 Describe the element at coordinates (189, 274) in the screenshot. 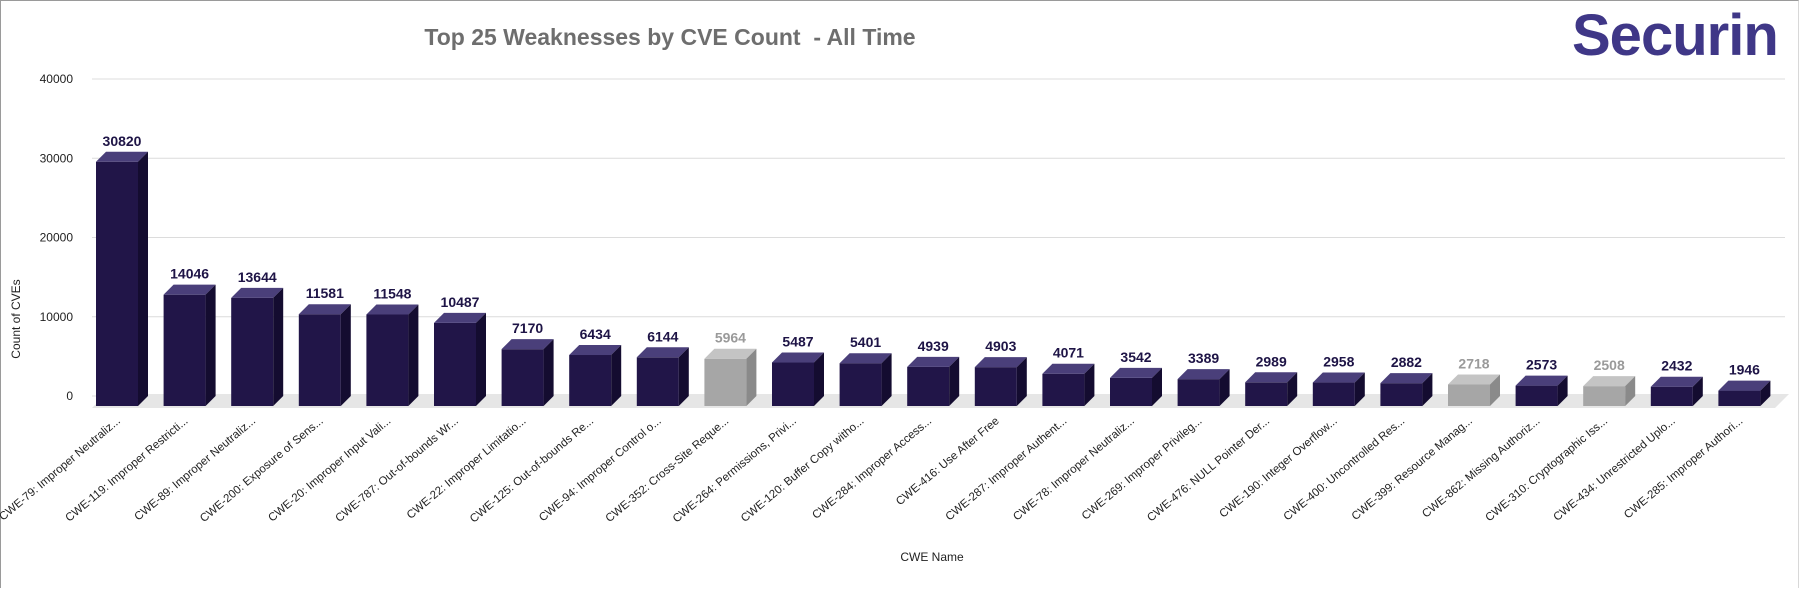

I see `value-label: 14046` at that location.